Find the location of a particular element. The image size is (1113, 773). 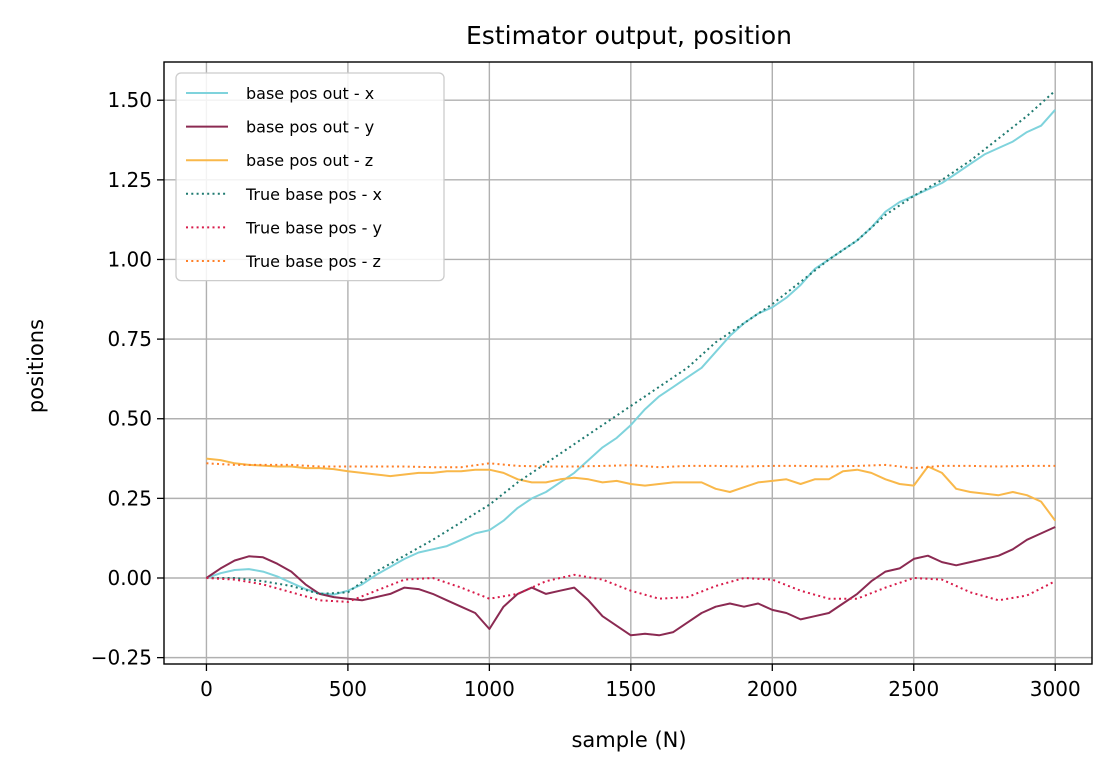

legend-label: True base pos - y is located at coordinates (313, 227).